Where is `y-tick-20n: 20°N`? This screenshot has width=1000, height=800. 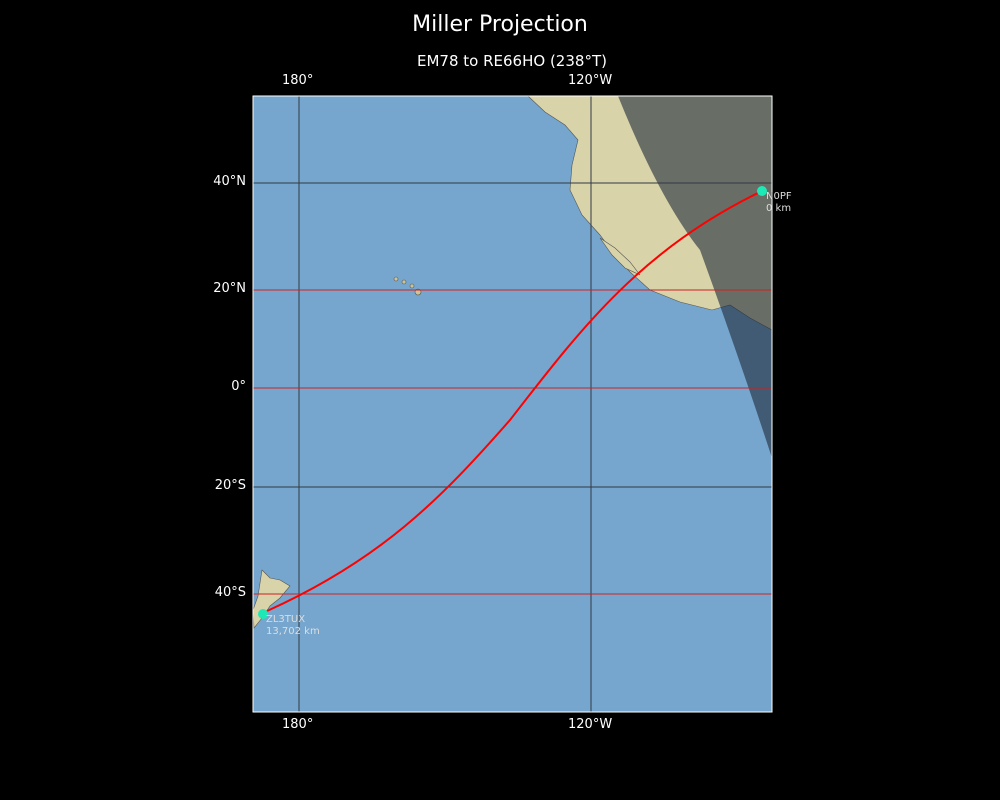
y-tick-20n: 20°N is located at coordinates (229, 288).